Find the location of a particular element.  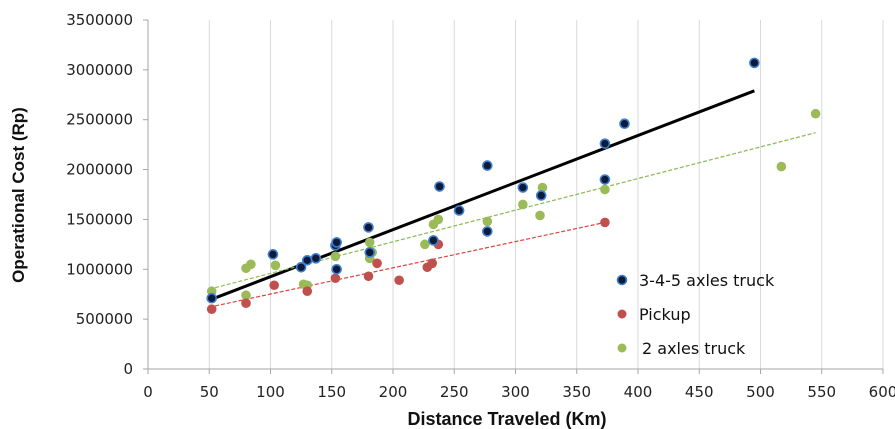

trendline-pickup is located at coordinates (407, 264).